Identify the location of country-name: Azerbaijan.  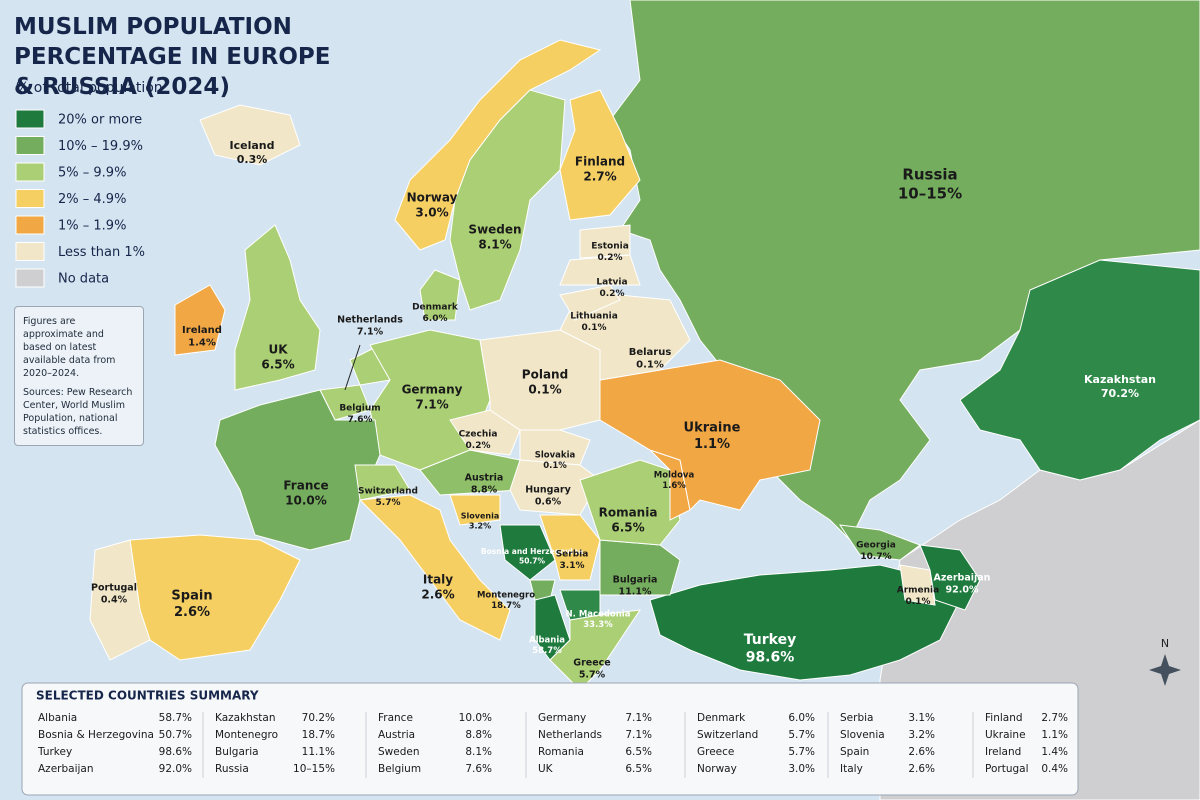
(962, 578).